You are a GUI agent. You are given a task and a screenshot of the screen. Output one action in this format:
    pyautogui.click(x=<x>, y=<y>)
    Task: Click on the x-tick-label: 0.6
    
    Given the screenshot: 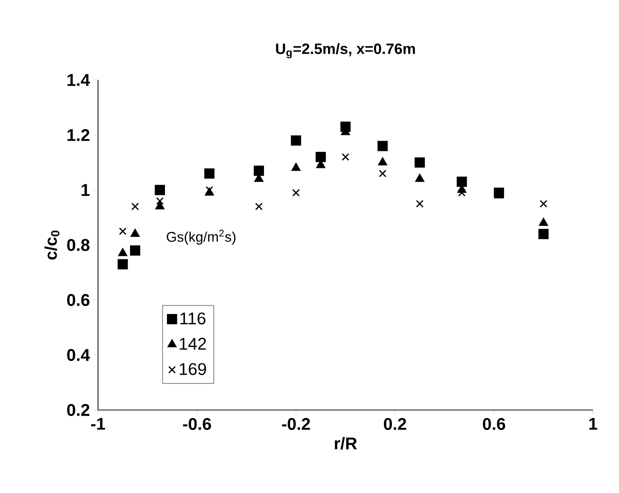 What is the action you would take?
    pyautogui.click(x=494, y=424)
    